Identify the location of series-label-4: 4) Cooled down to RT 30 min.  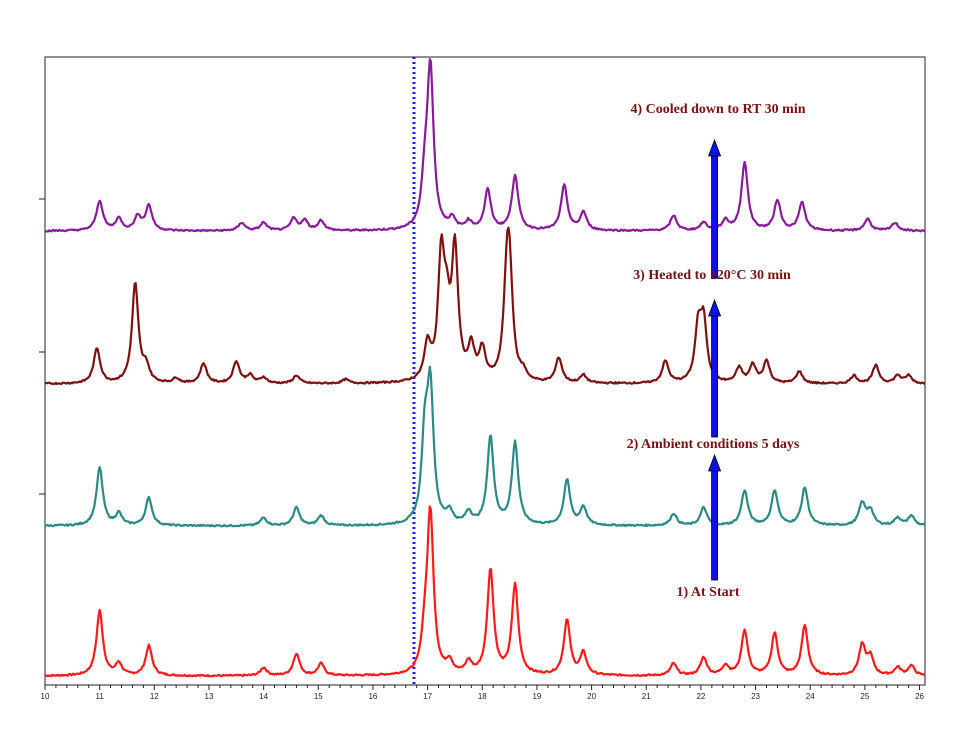
(717, 109).